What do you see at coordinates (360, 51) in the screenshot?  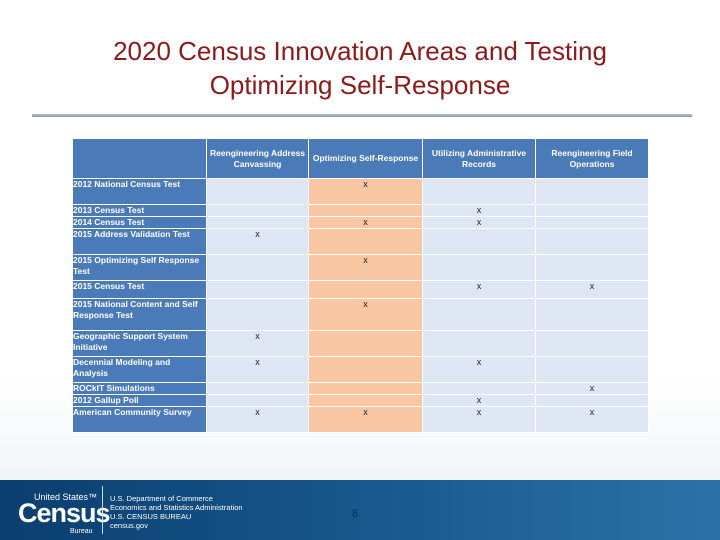 I see `slide-title-line1: 2020 Census Innovation Areas and Testing` at bounding box center [360, 51].